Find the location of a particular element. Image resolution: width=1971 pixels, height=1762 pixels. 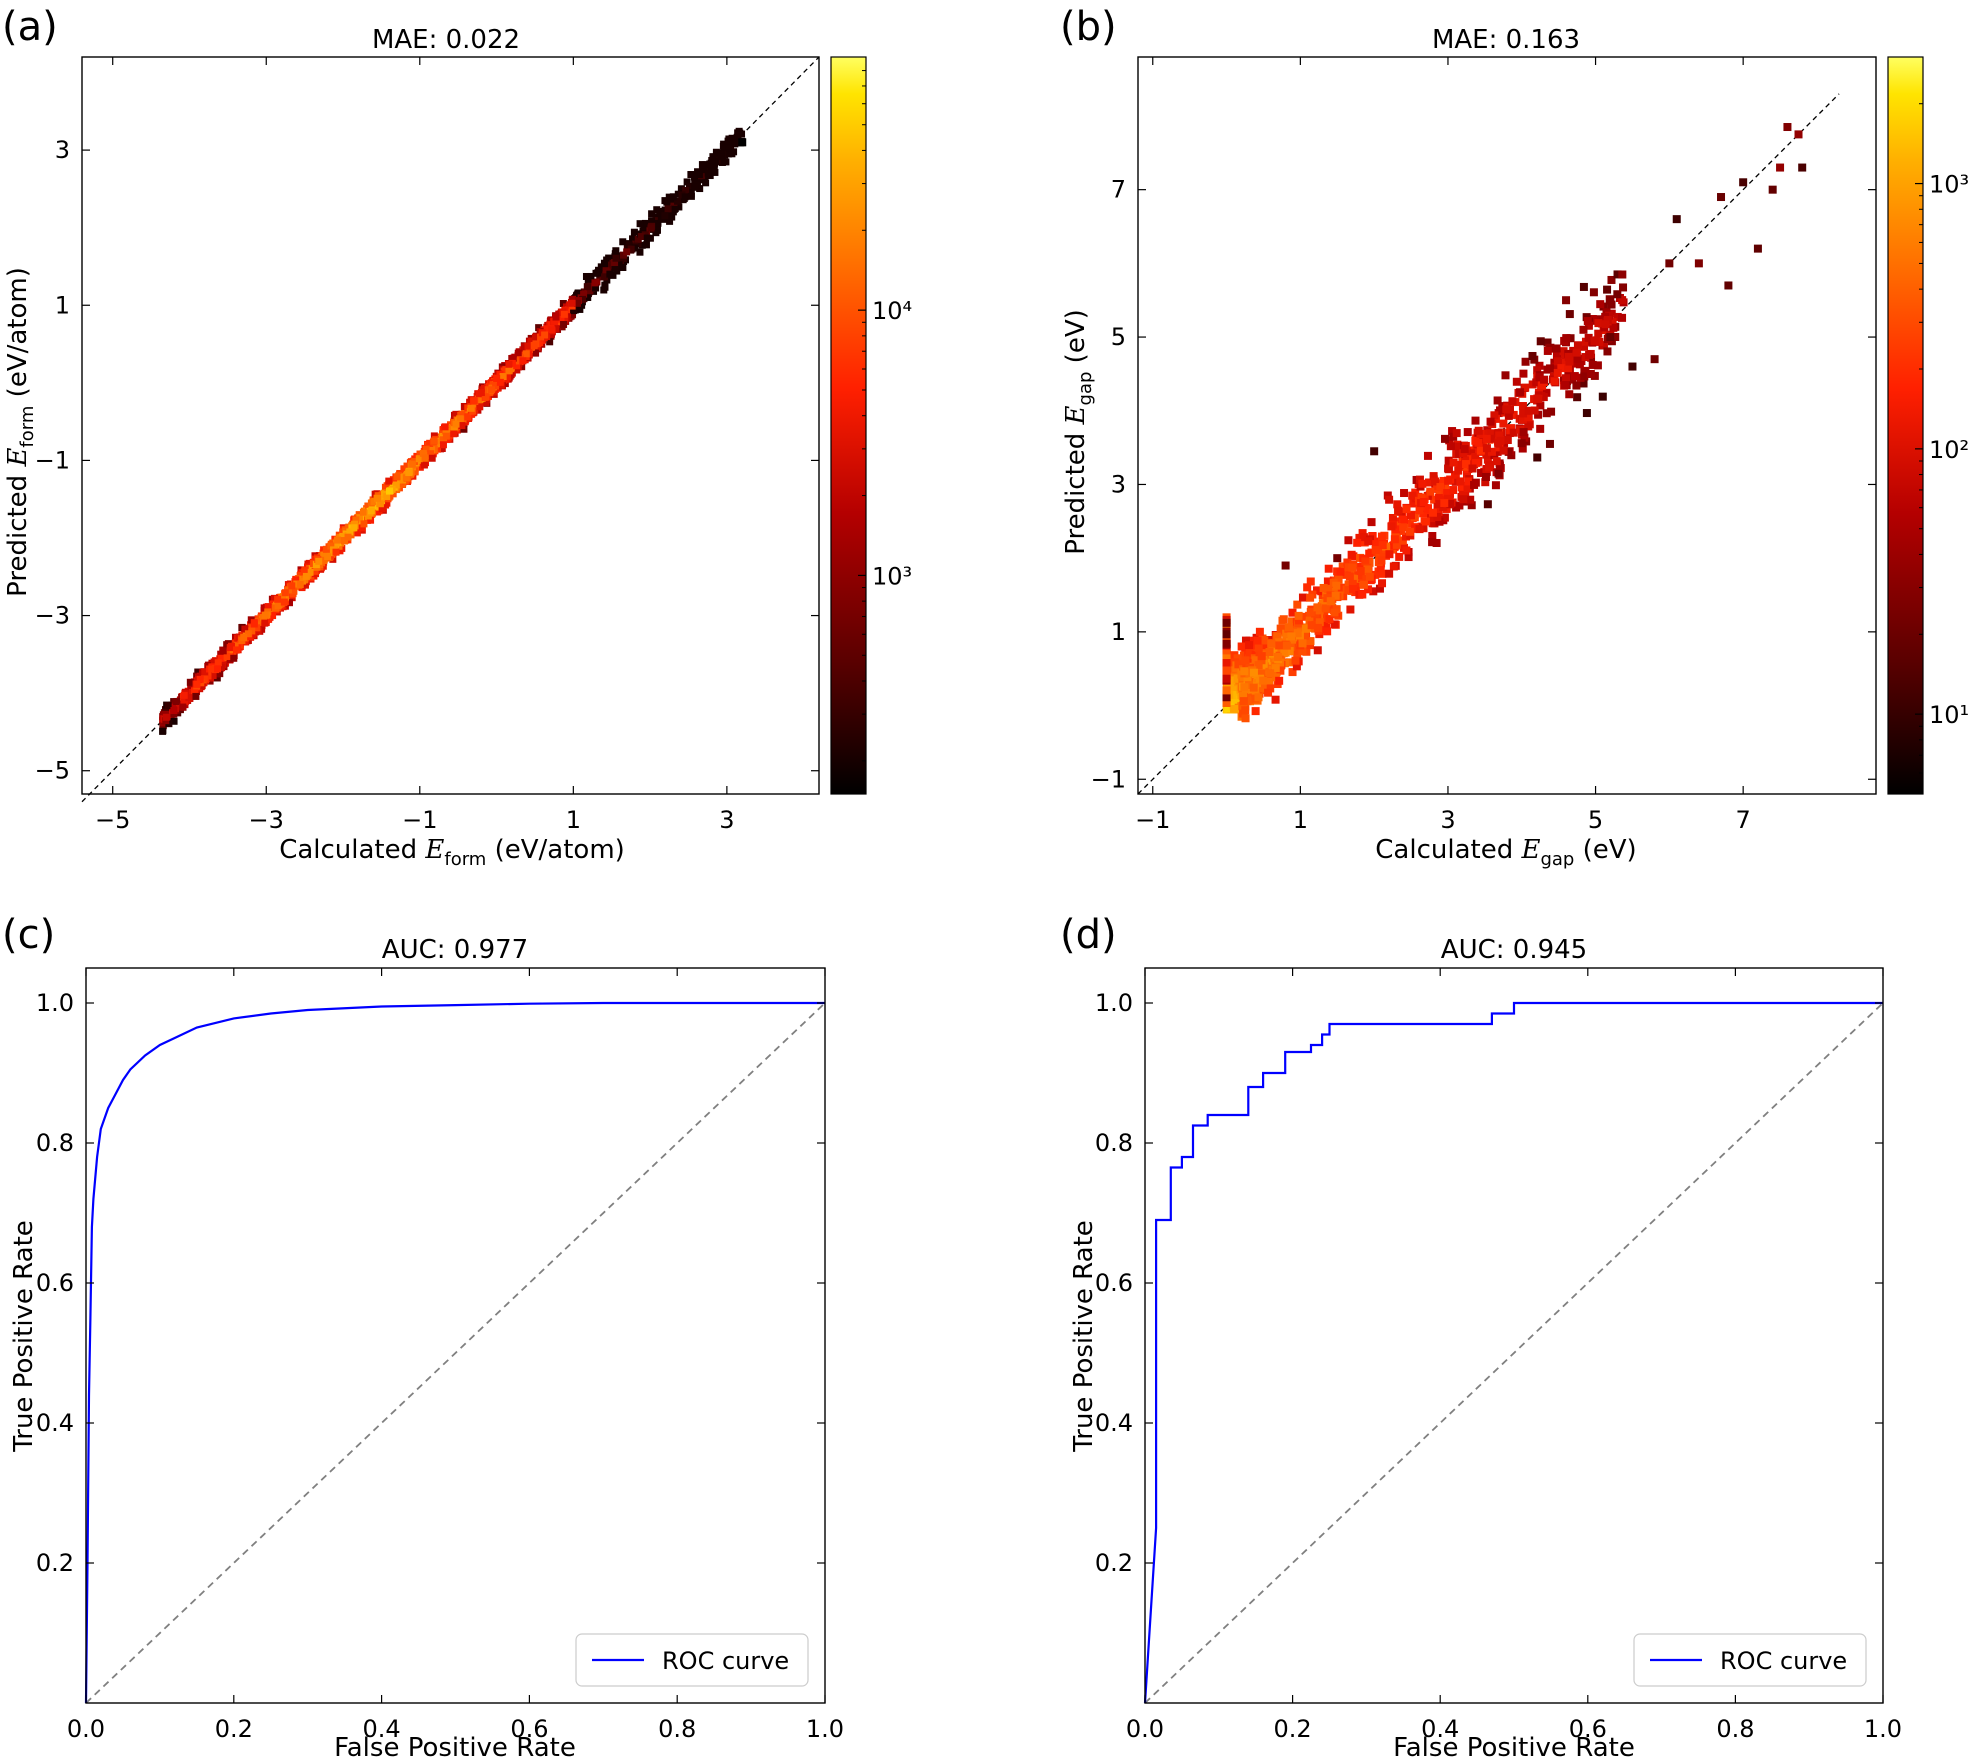

panel-a-xtick-label: −5 is located at coordinates (112, 820).